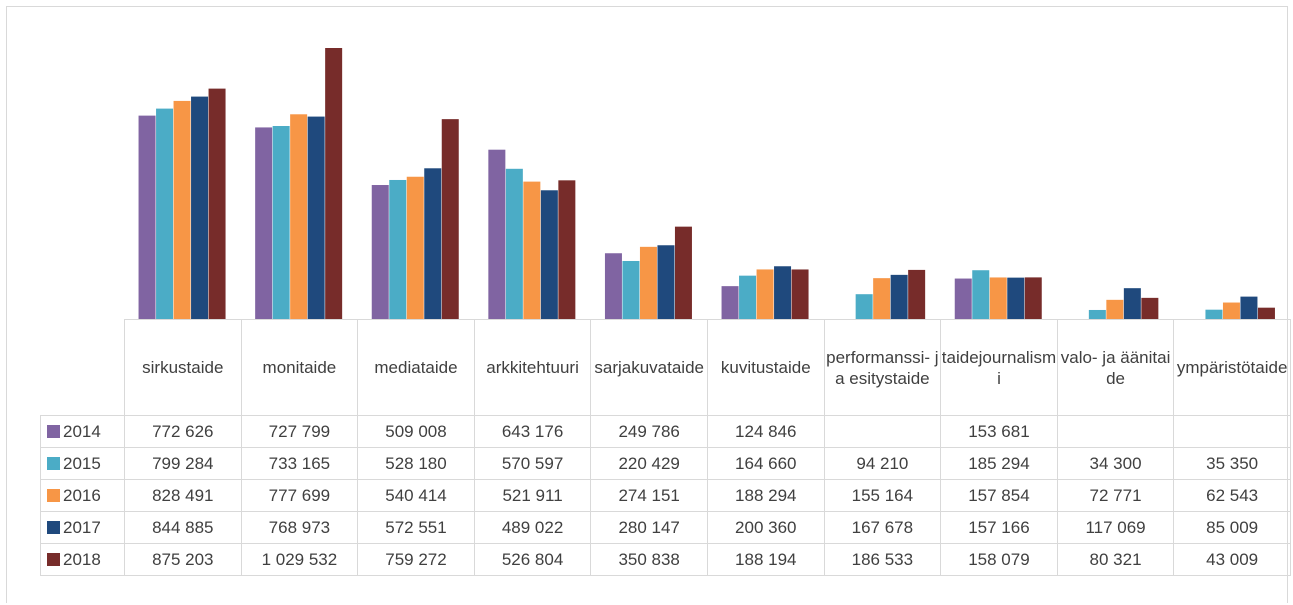  Describe the element at coordinates (882, 495) in the screenshot. I see `data-label: 155 164` at that location.